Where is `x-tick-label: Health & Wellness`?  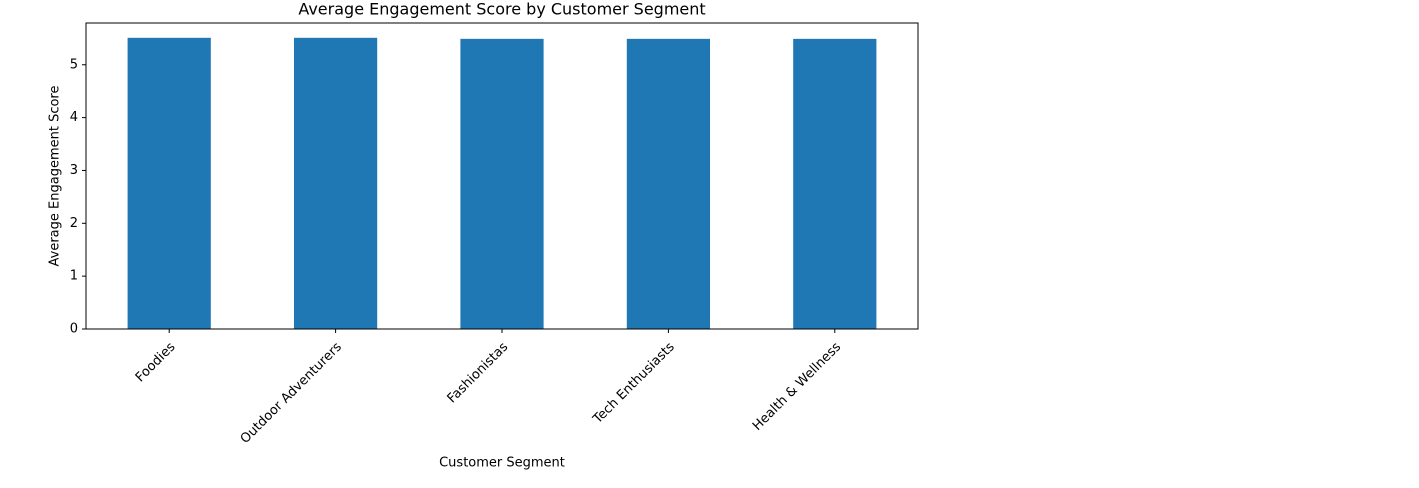 x-tick-label: Health & Wellness is located at coordinates (797, 387).